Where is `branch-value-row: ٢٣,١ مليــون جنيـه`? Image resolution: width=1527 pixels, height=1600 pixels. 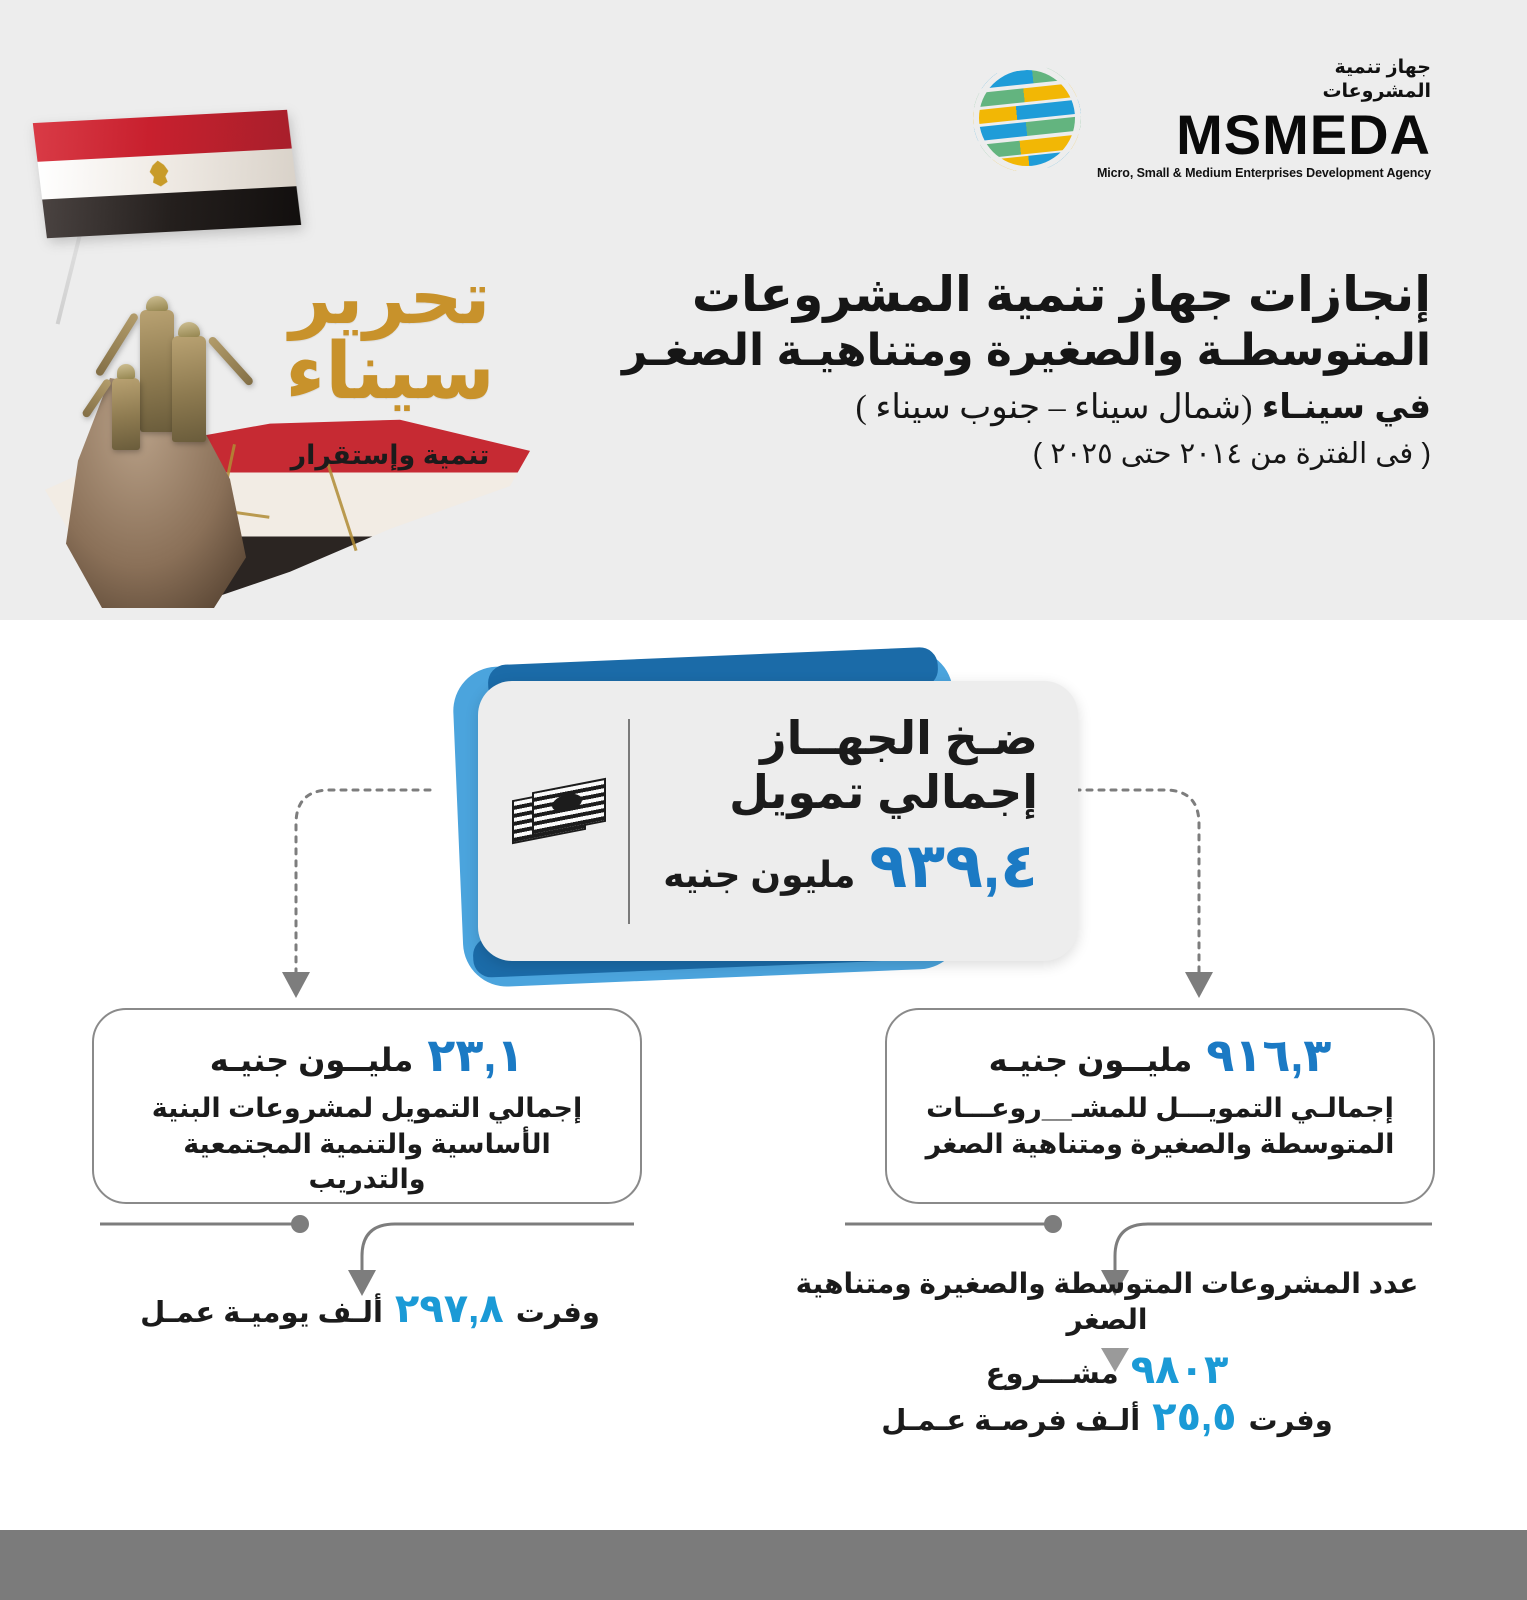
branch-value-row: ٢٣,١ مليــون جنيـه is located at coordinates (367, 1055).